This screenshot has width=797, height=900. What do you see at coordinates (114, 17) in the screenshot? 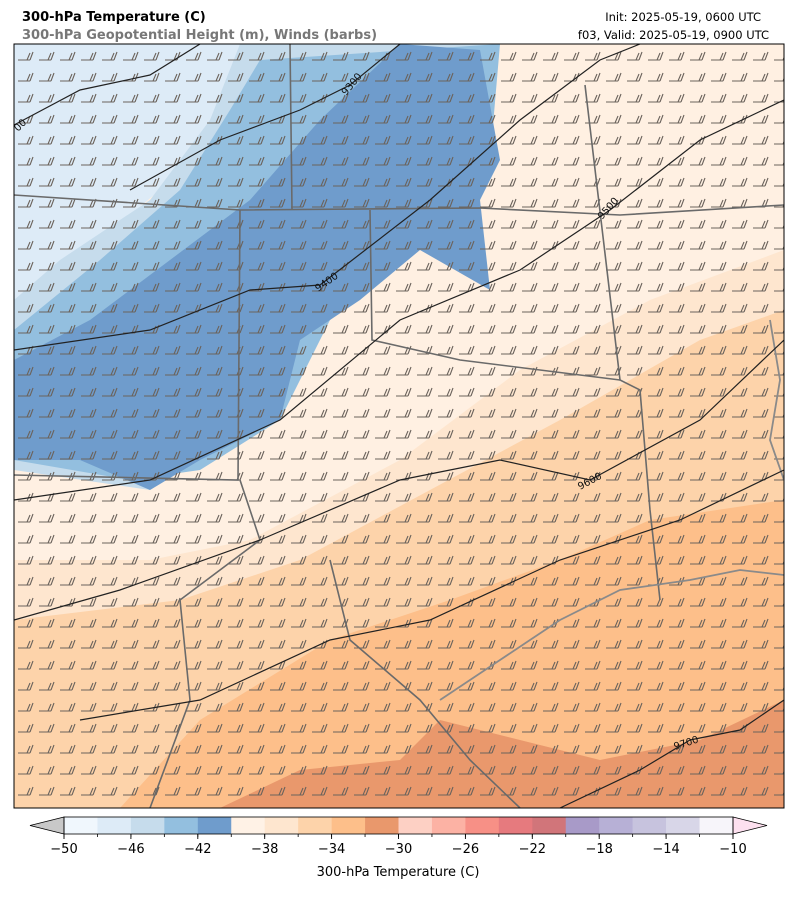
I see `title: 300-hPa Temperature (C)` at bounding box center [114, 17].